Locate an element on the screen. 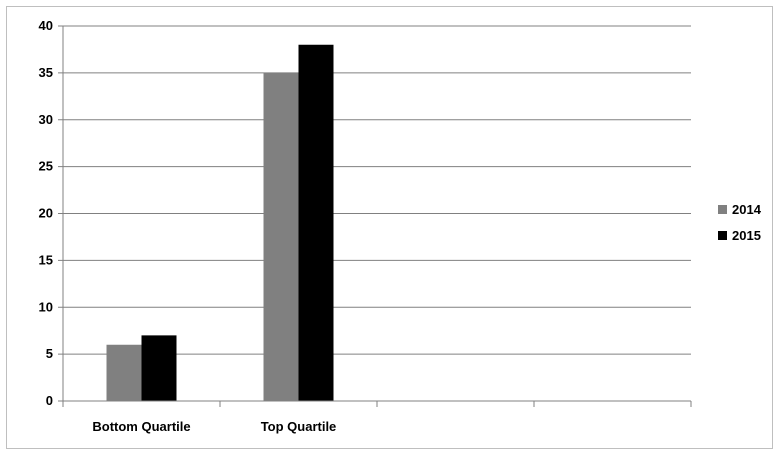  bar-2015-Top Quartile is located at coordinates (316, 222).